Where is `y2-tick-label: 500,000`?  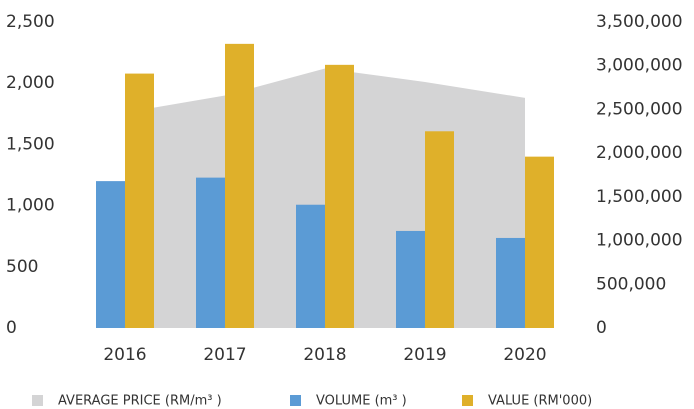 y2-tick-label: 500,000 is located at coordinates (631, 284).